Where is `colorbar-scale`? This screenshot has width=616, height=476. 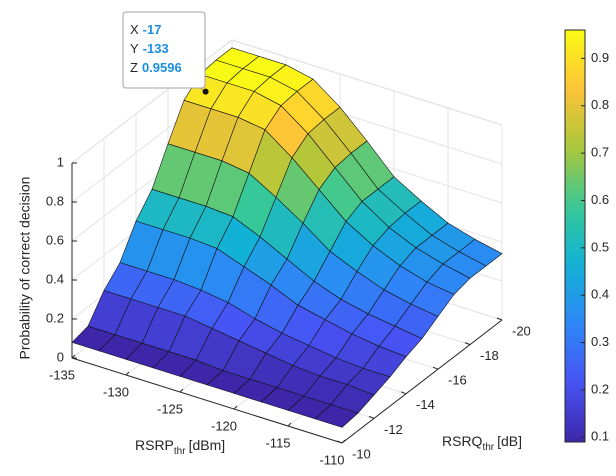 colorbar-scale is located at coordinates (575, 236).